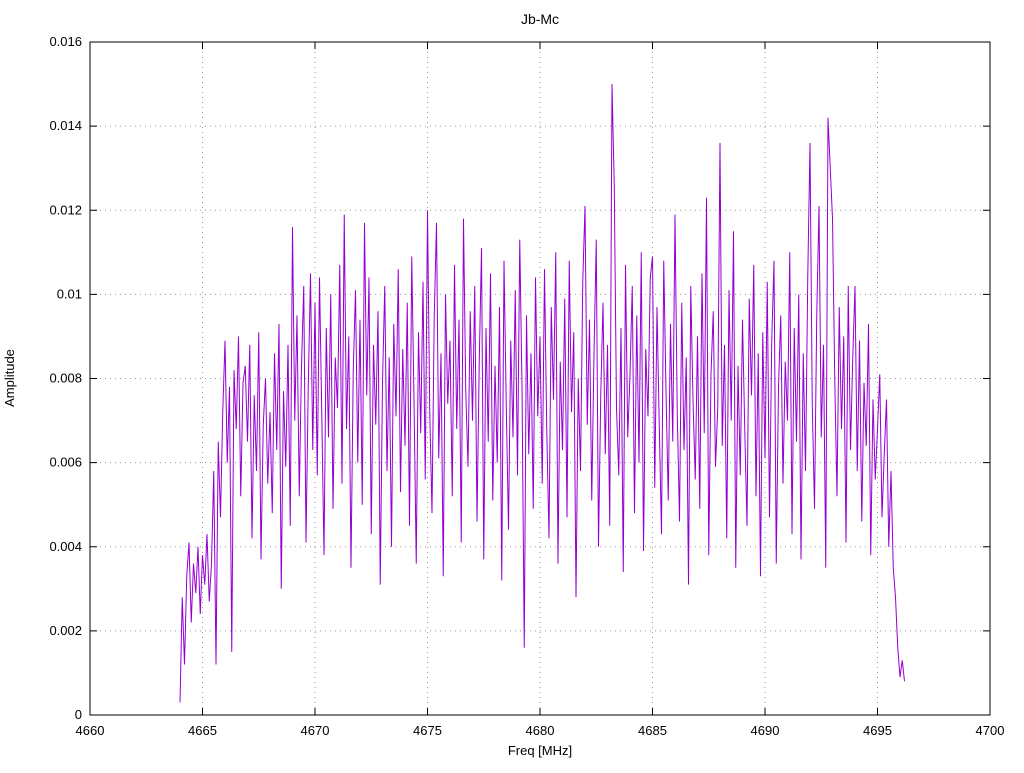 The image size is (1024, 773). I want to click on y-tick-label: 0.002, so click(65, 630).